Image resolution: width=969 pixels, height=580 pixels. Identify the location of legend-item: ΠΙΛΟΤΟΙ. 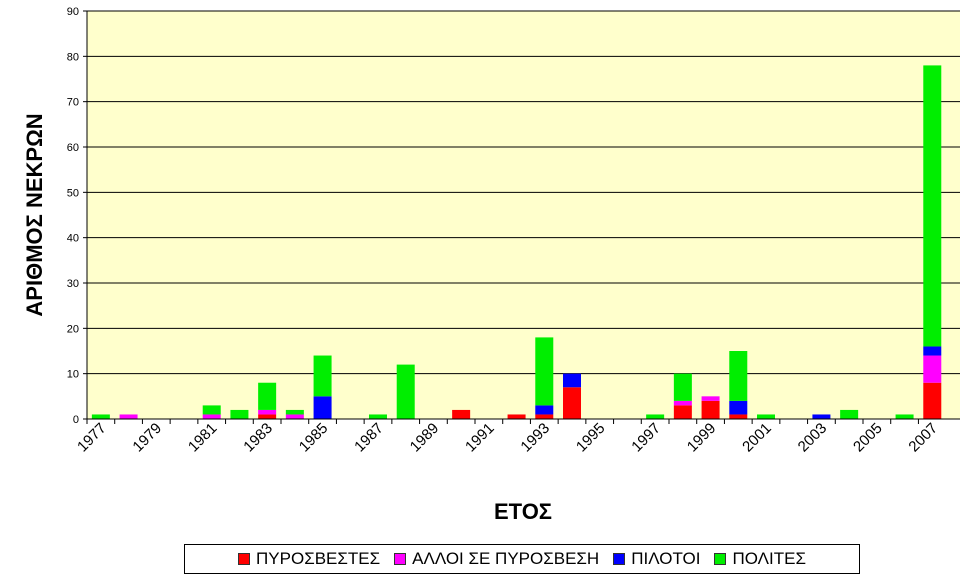
(656, 559).